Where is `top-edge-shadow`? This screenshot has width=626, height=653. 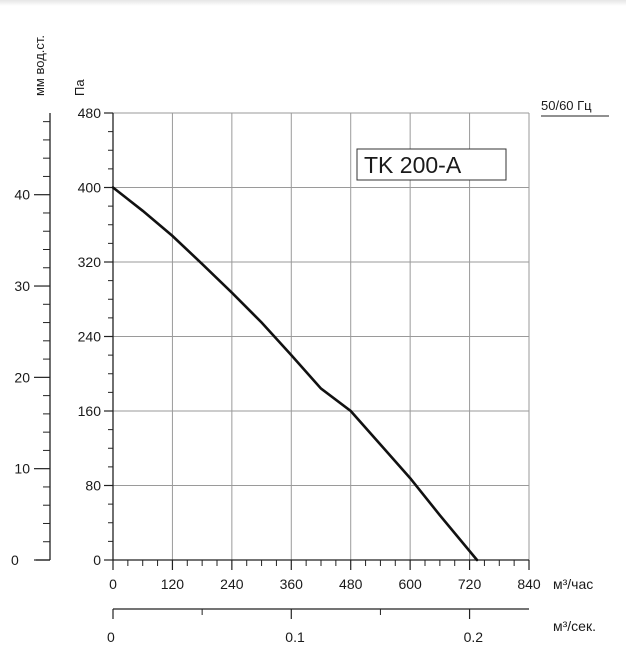 top-edge-shadow is located at coordinates (313, 3).